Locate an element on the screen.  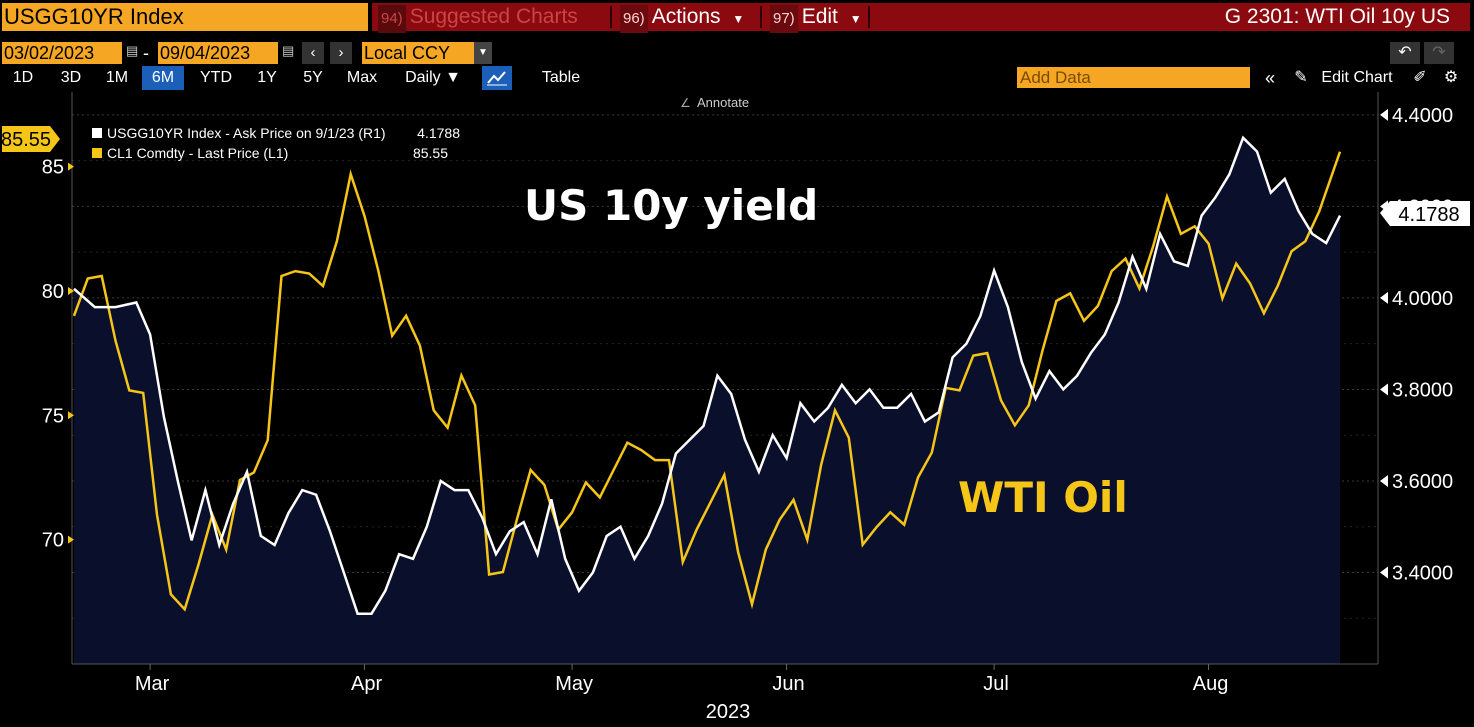
oil-last-value: 85.55 is located at coordinates (26, 140).